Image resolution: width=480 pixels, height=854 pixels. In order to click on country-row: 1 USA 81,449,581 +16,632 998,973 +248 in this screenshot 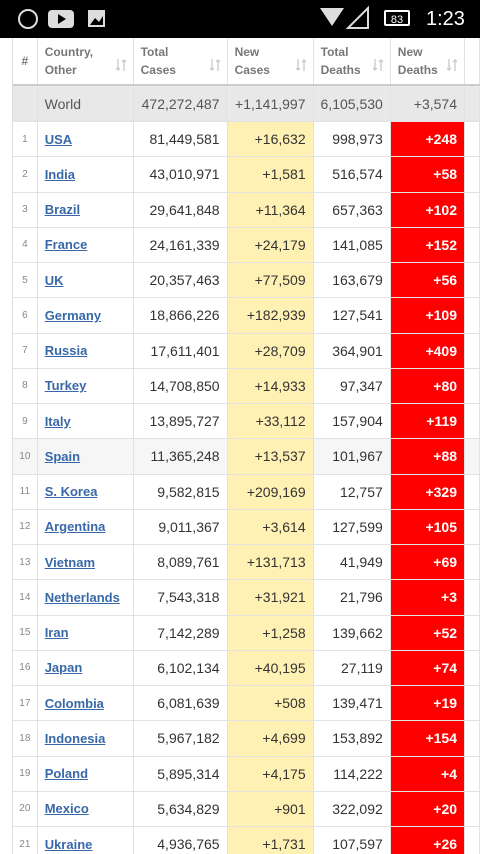, I will do `click(246, 140)`.